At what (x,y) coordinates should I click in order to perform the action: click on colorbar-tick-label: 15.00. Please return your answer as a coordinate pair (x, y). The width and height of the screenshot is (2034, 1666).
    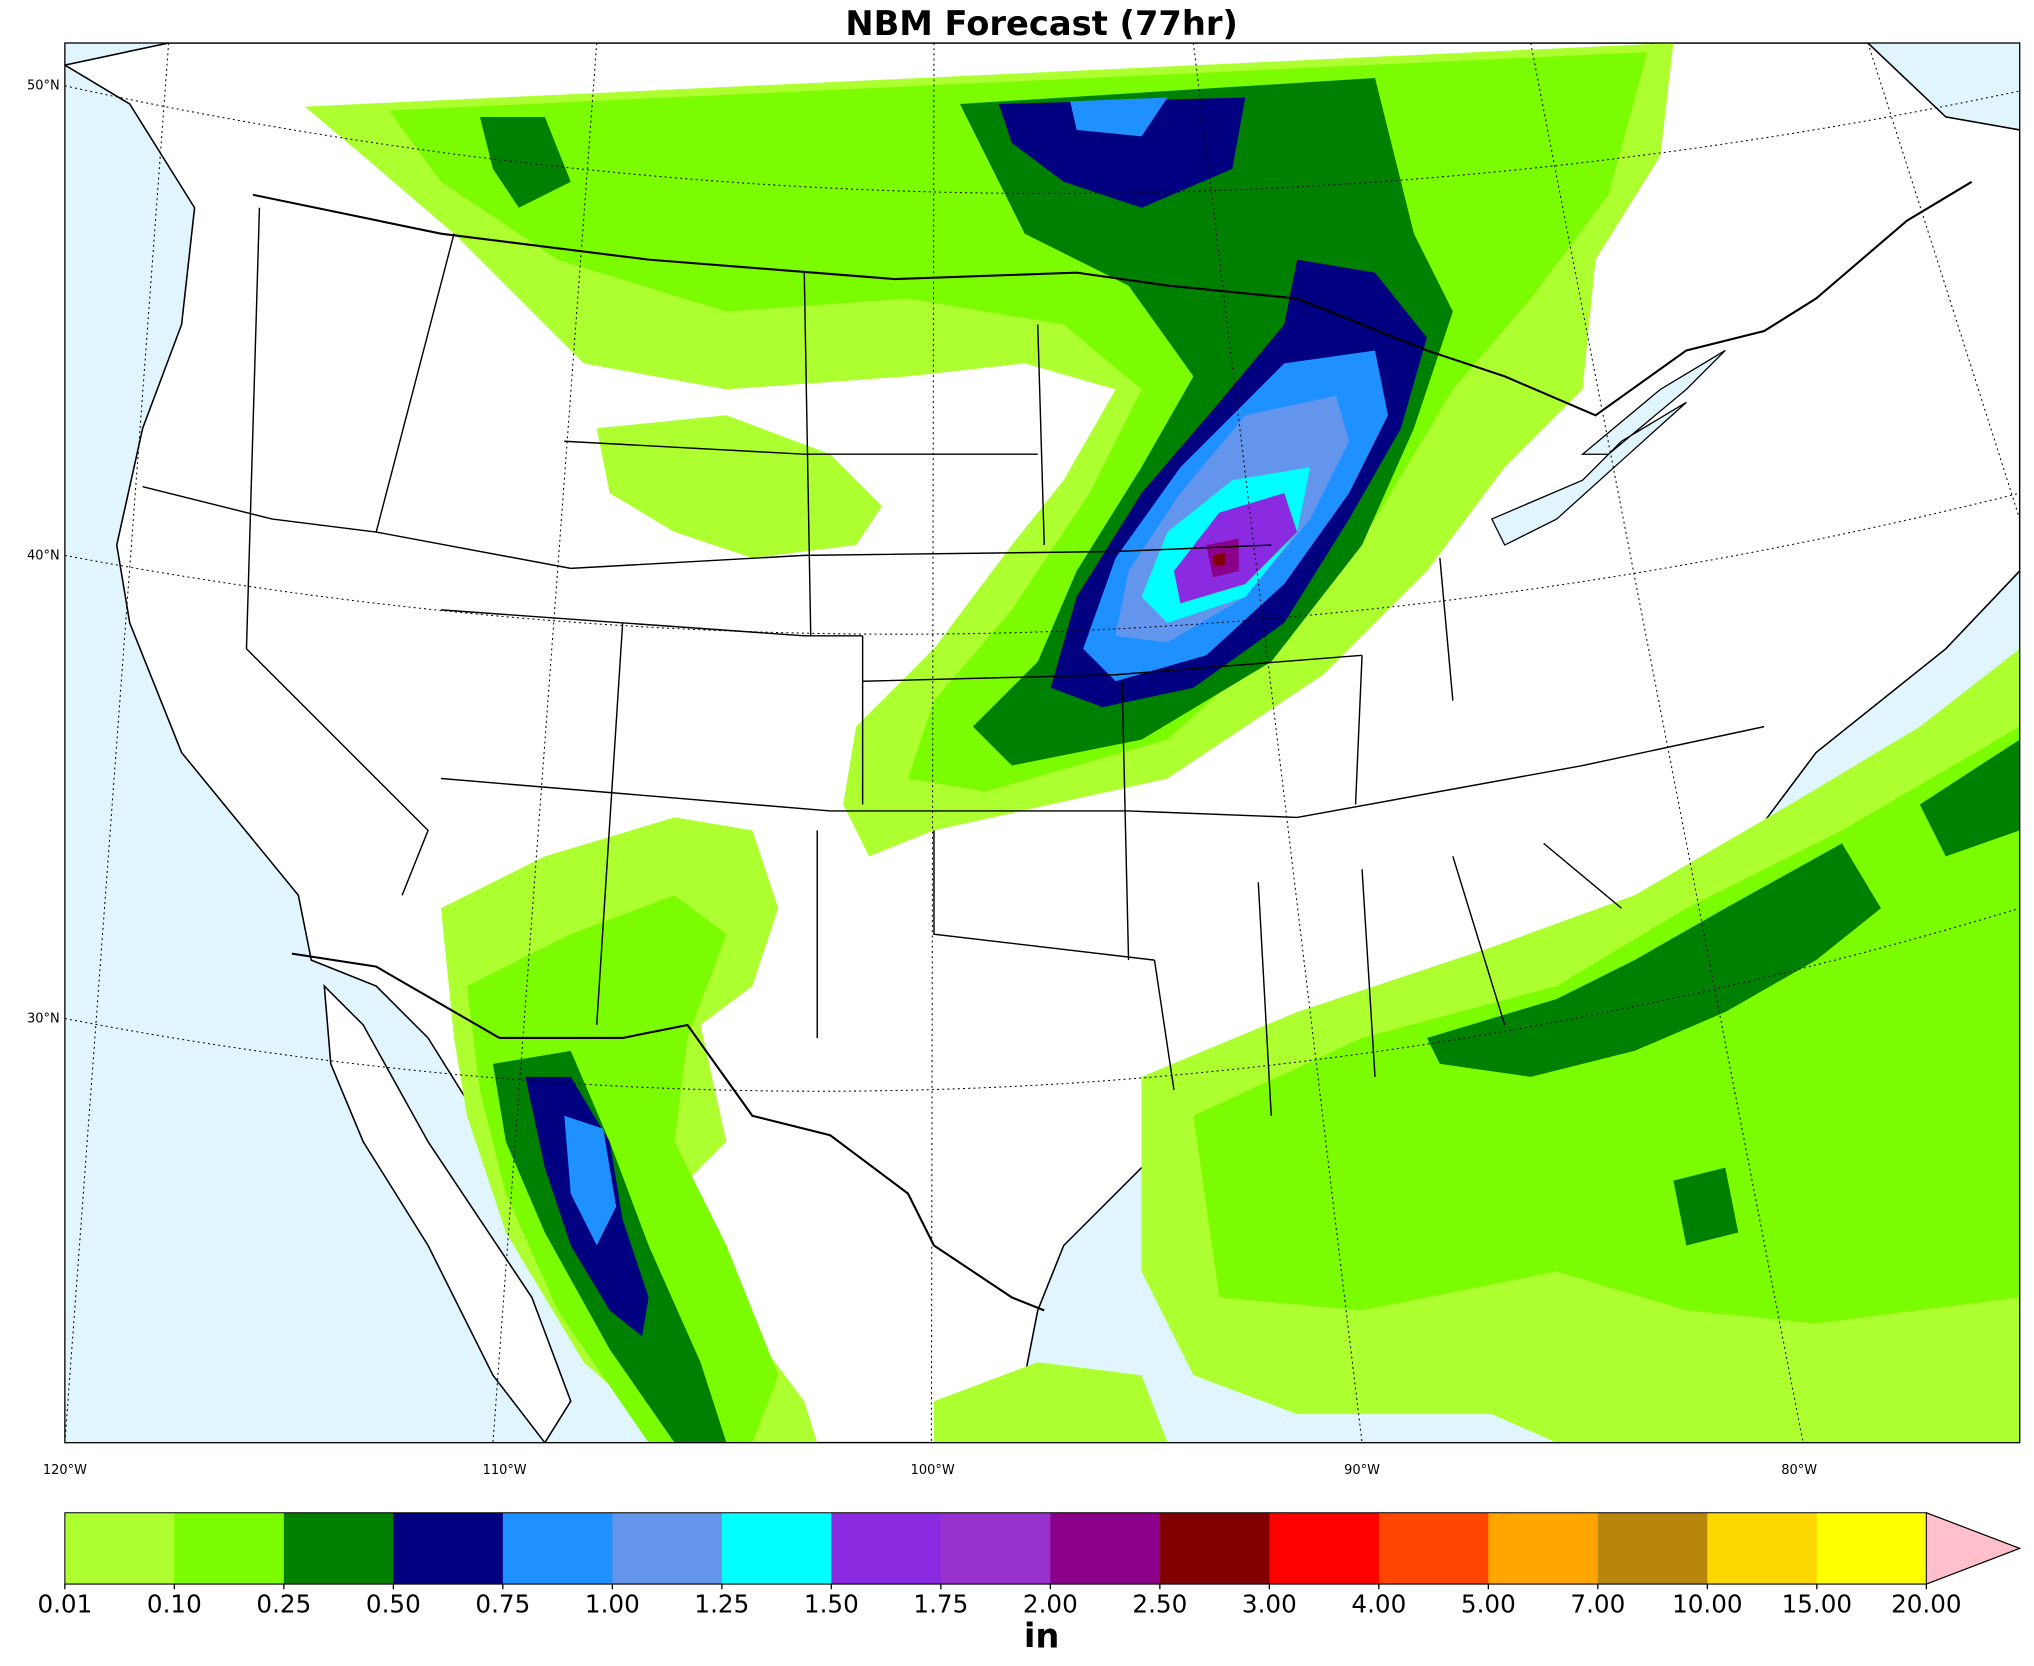
    Looking at the image, I should click on (1817, 1604).